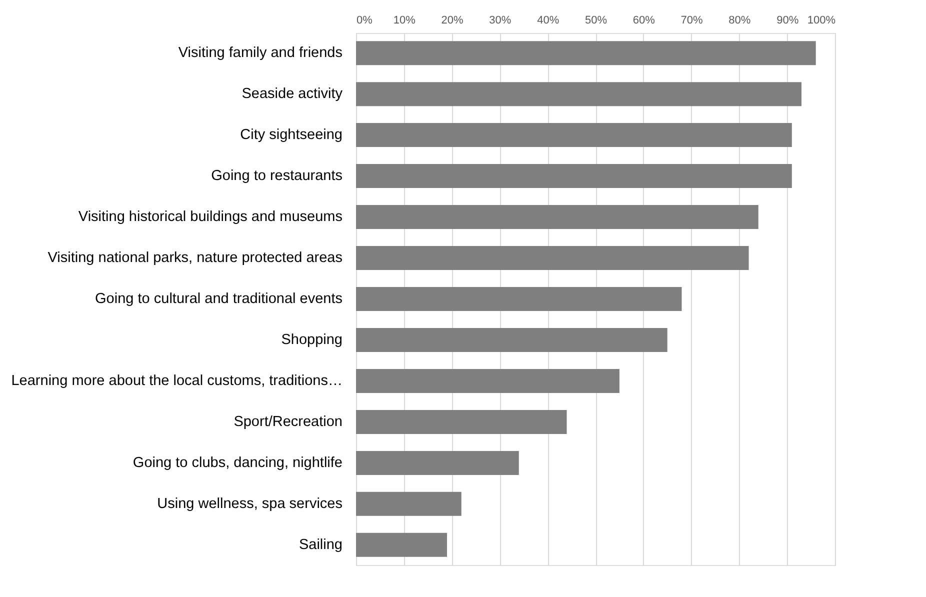 This screenshot has width=926, height=597. I want to click on y-tick-label: Visiting family and friends, so click(260, 53).